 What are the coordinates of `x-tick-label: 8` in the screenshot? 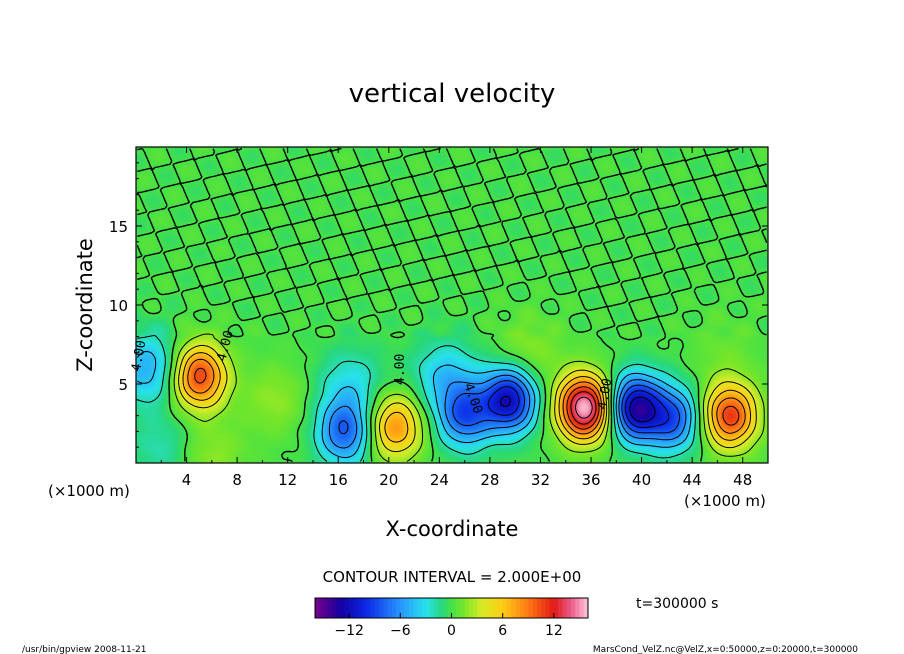 It's located at (237, 480).